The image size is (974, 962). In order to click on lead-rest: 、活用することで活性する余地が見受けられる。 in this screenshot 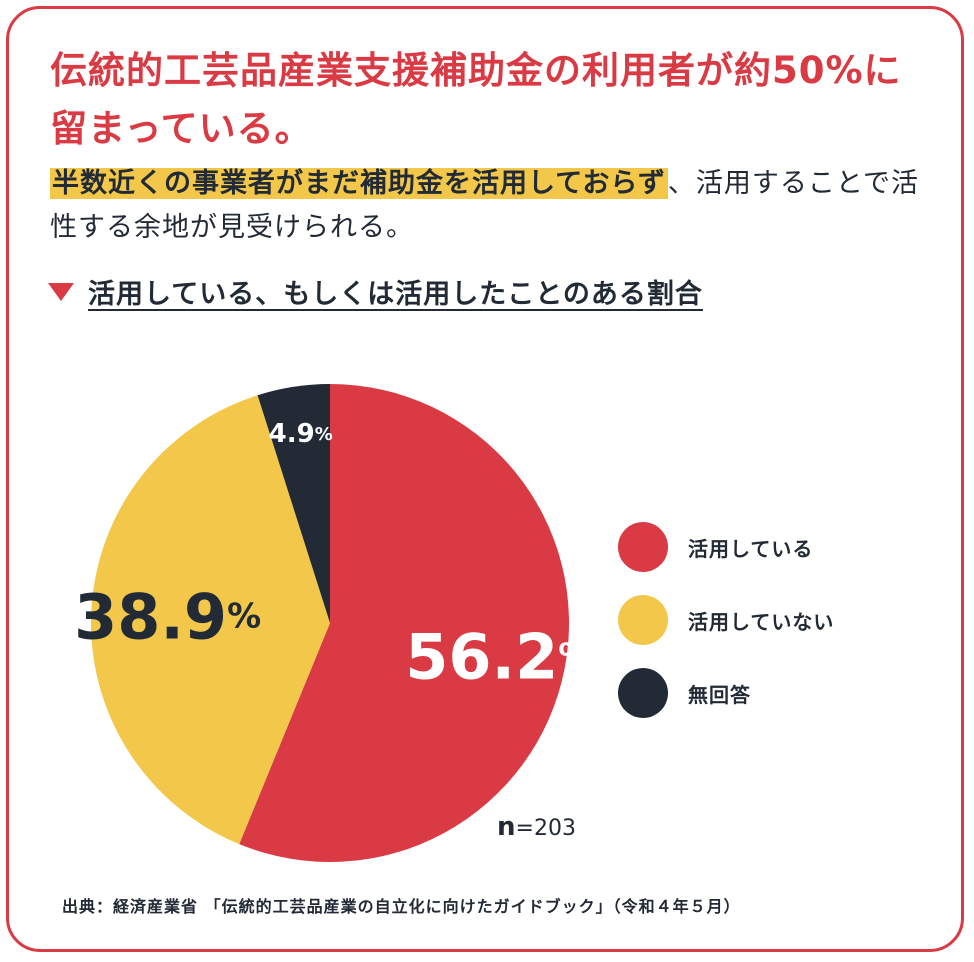, I will do `click(485, 205)`.